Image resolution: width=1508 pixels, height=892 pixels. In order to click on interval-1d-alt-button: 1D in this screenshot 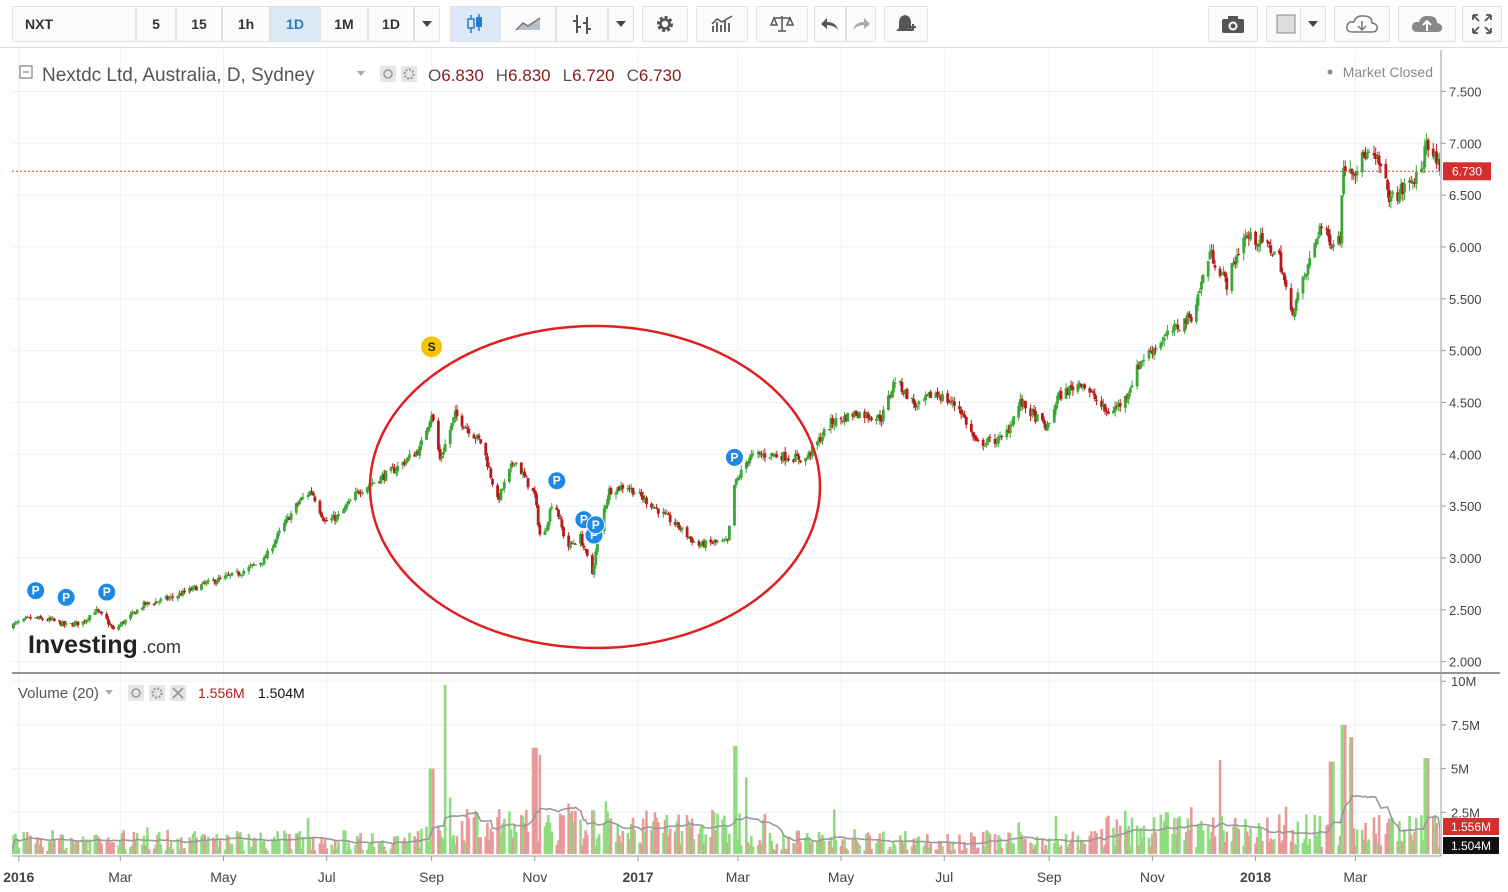, I will do `click(391, 24)`.